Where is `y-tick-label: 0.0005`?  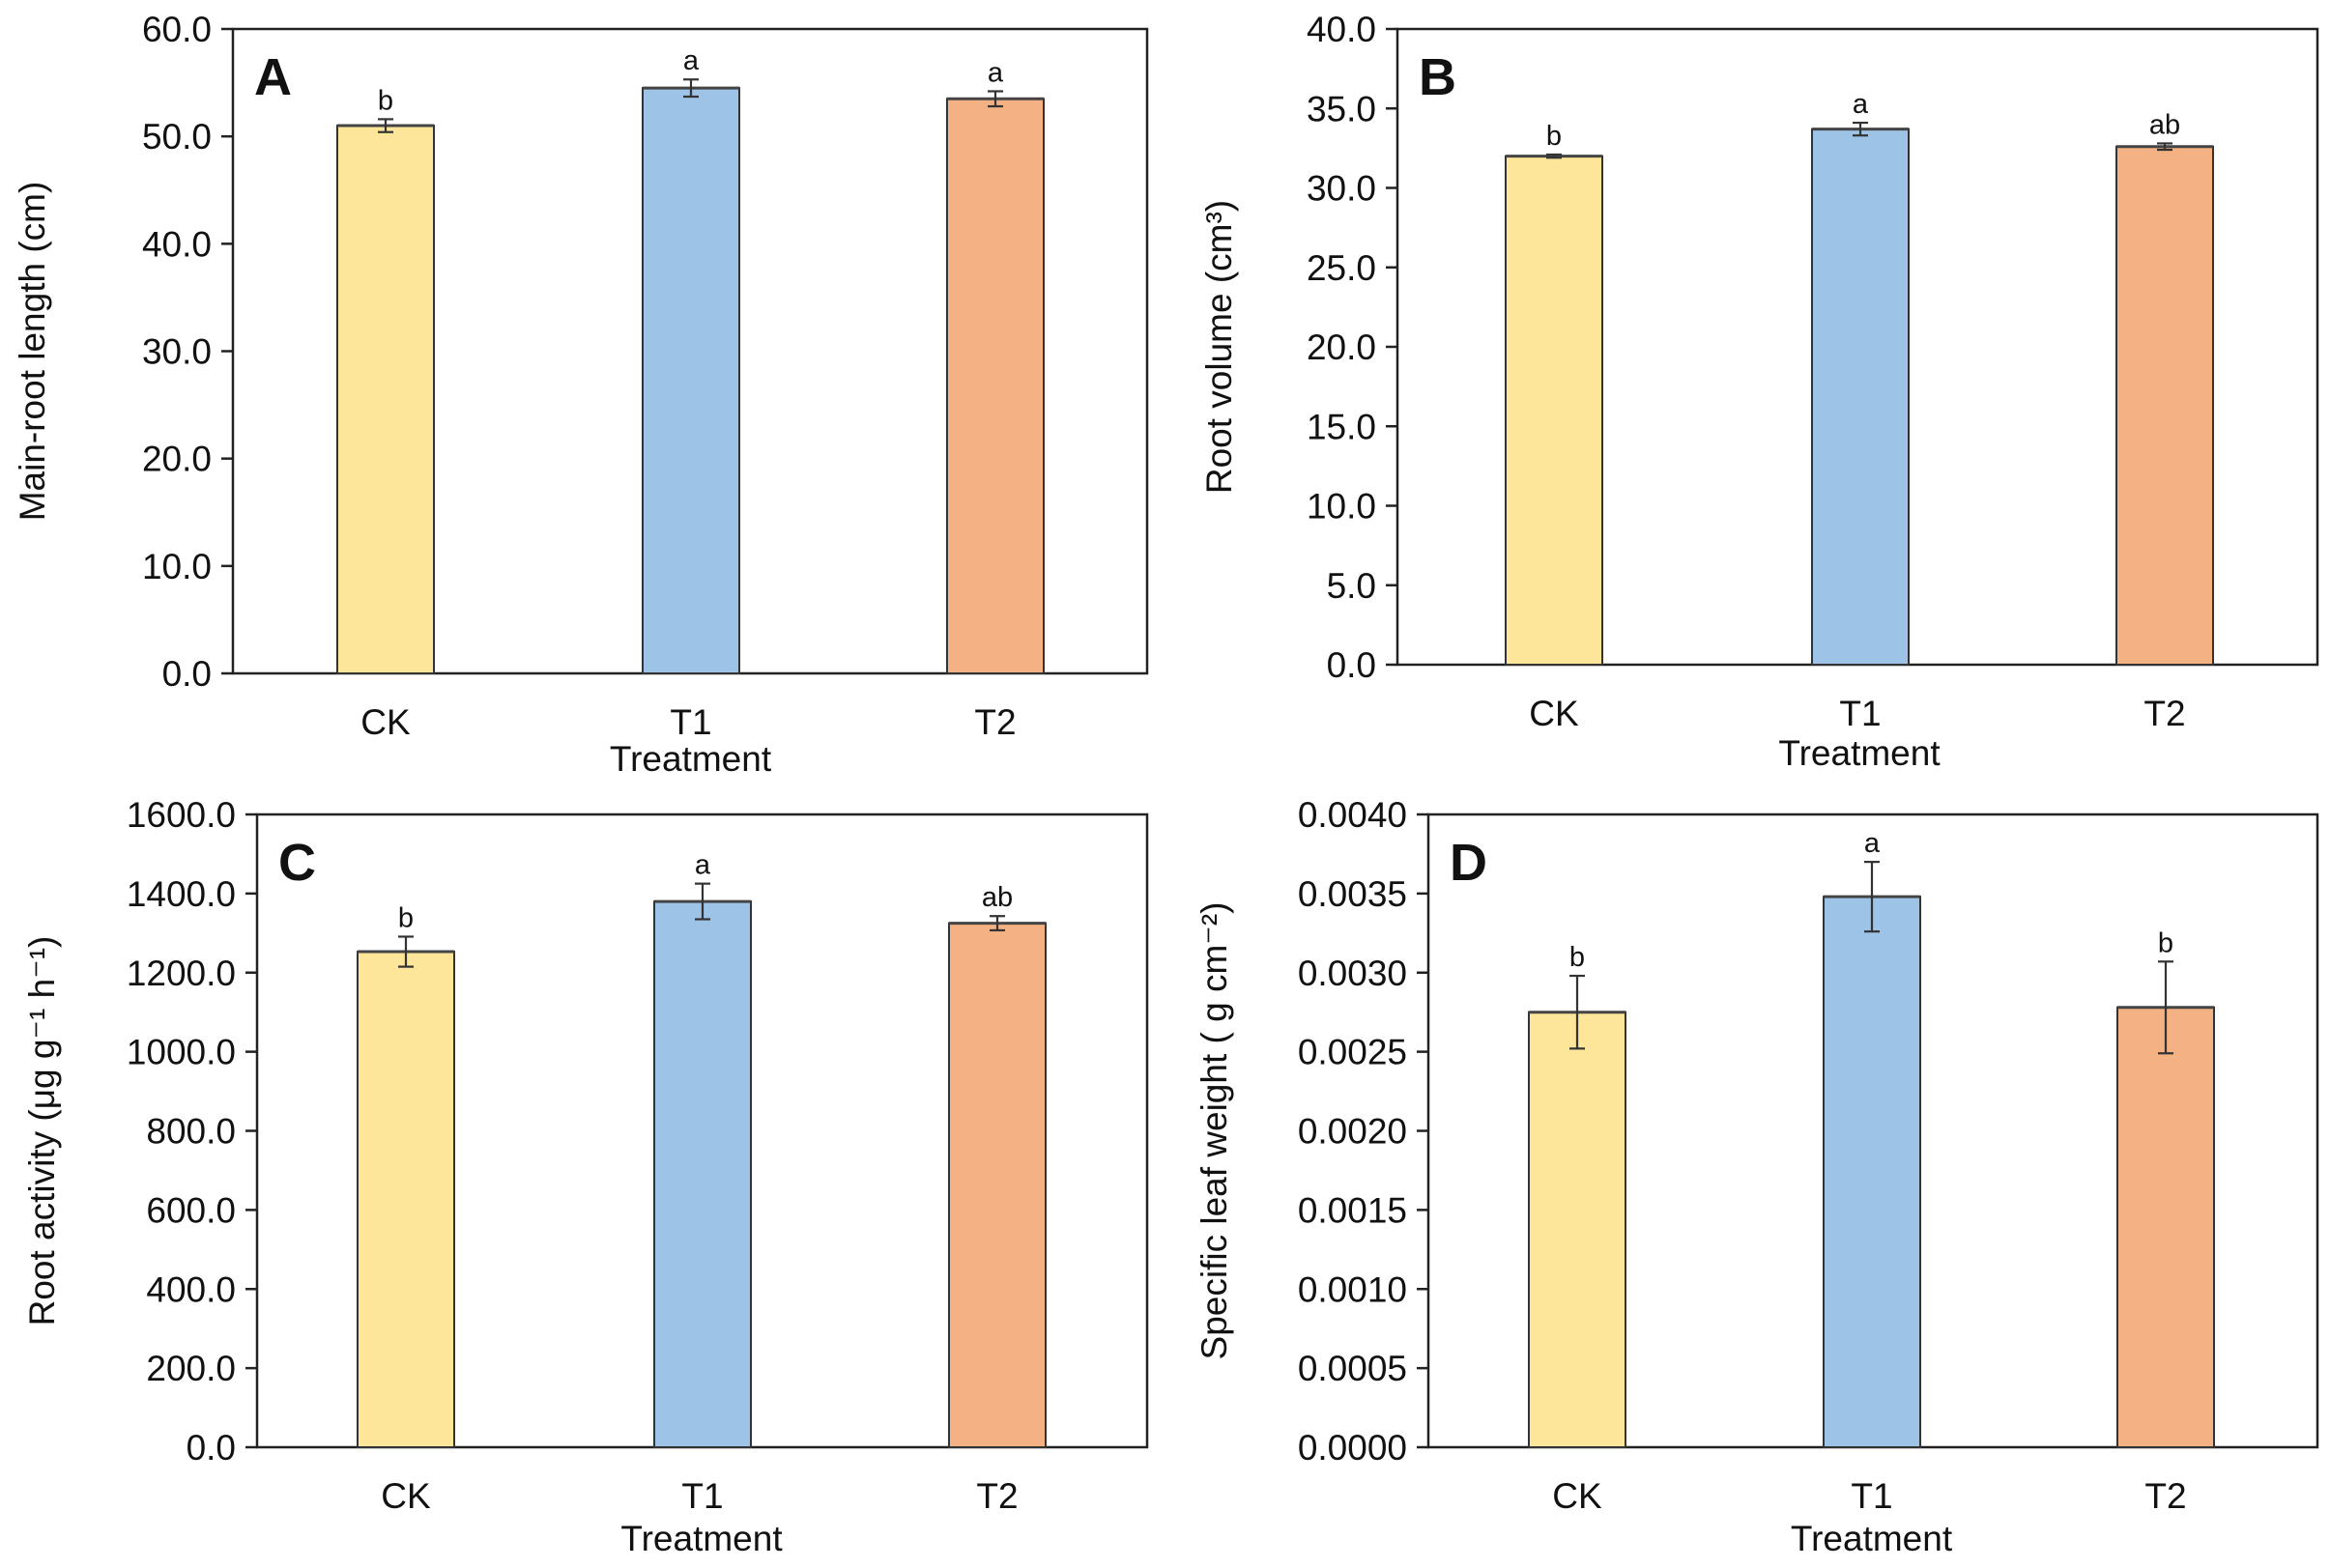 y-tick-label: 0.0005 is located at coordinates (1352, 1368).